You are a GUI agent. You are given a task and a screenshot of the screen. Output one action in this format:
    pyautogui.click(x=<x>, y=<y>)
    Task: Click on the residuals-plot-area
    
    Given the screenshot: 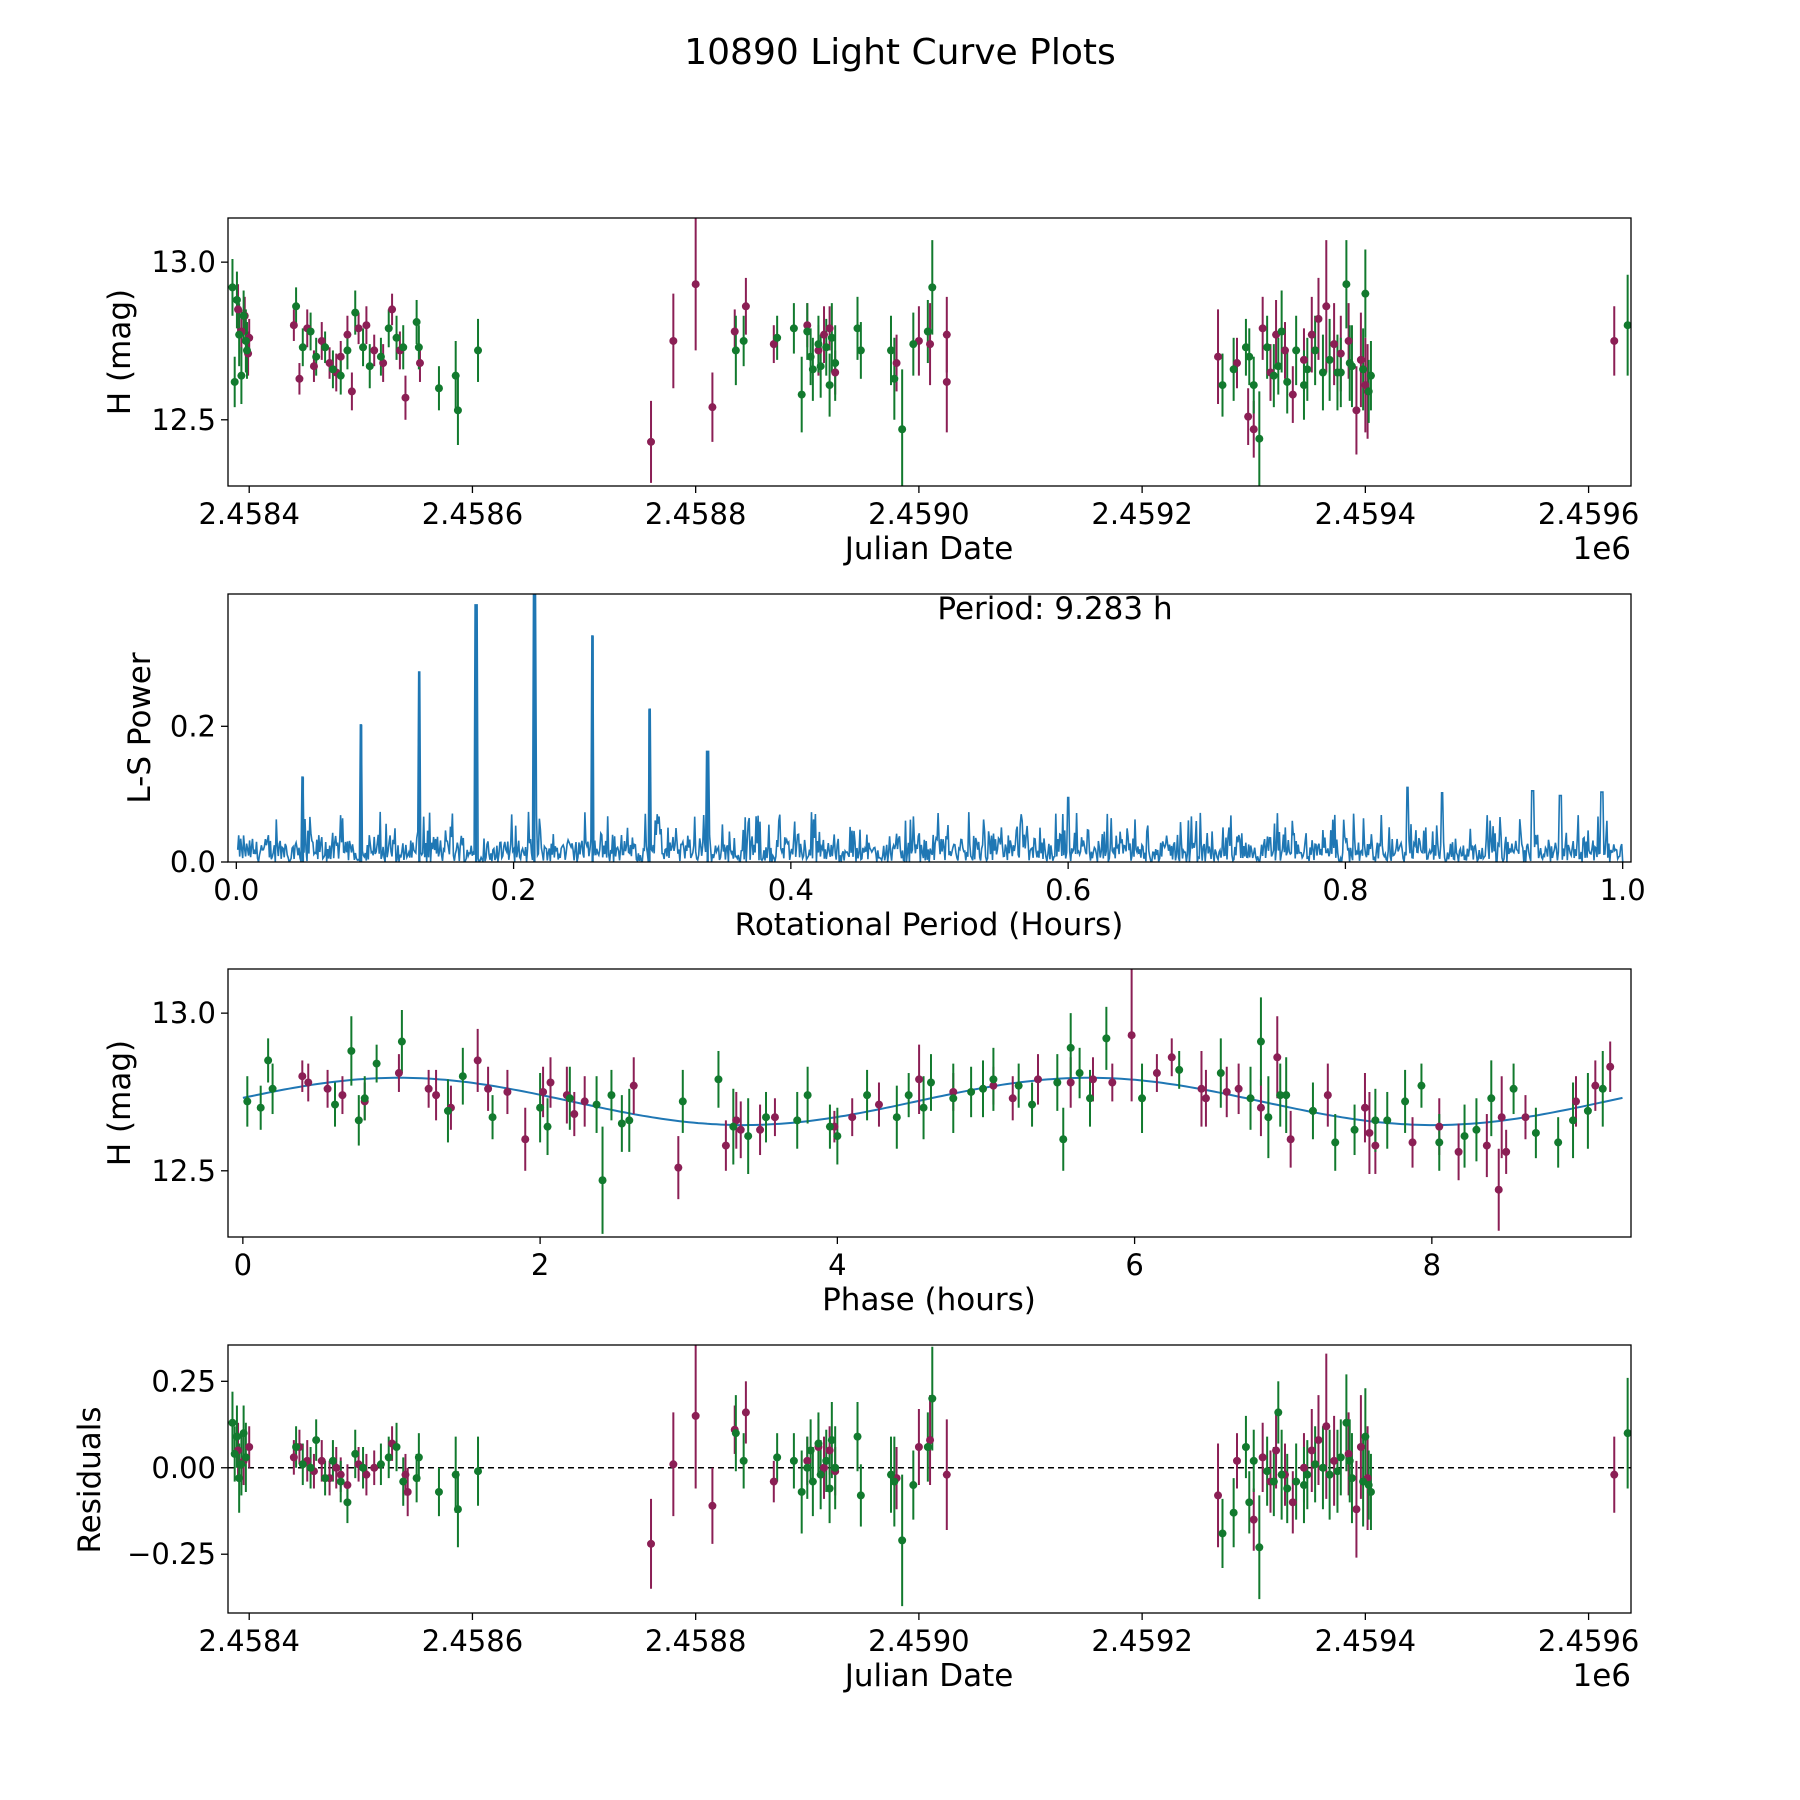 What is the action you would take?
    pyautogui.click(x=929, y=1476)
    